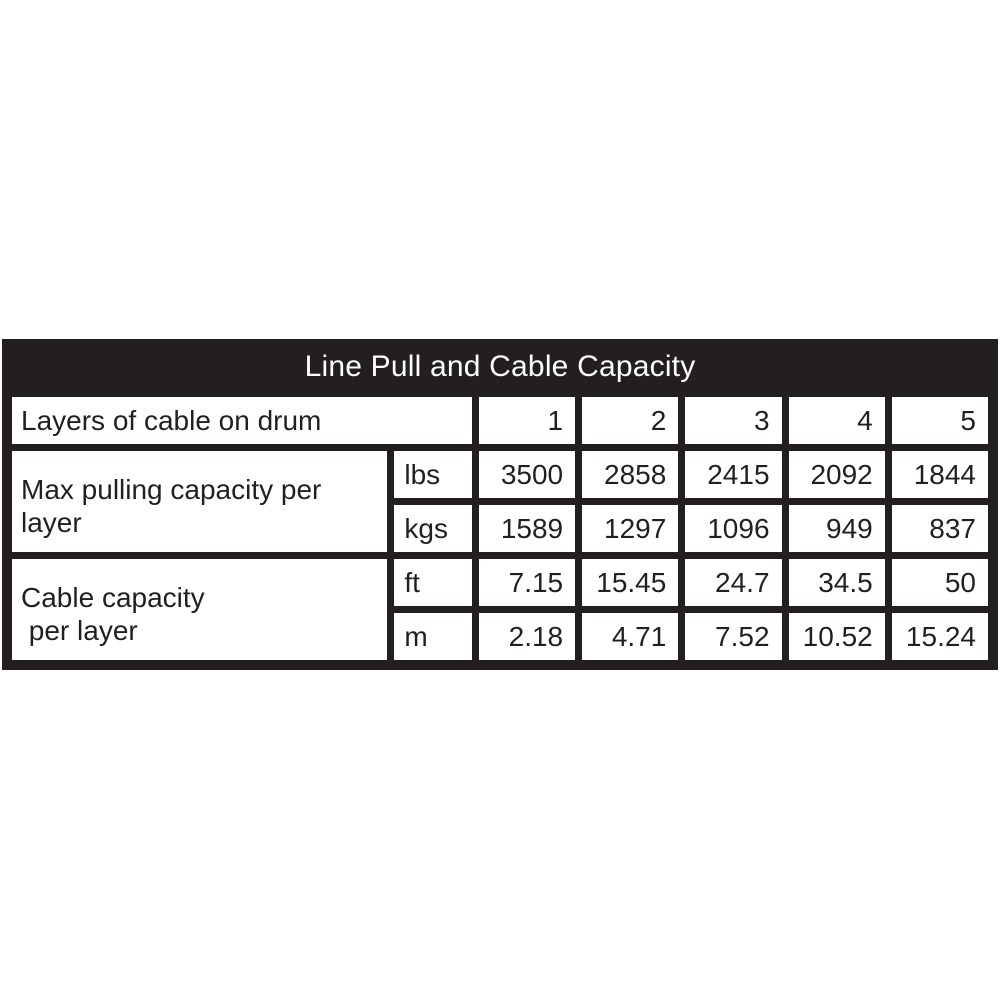 The width and height of the screenshot is (1000, 1000). What do you see at coordinates (940, 474) in the screenshot?
I see `max-pull-lbs-layer5: 1844` at bounding box center [940, 474].